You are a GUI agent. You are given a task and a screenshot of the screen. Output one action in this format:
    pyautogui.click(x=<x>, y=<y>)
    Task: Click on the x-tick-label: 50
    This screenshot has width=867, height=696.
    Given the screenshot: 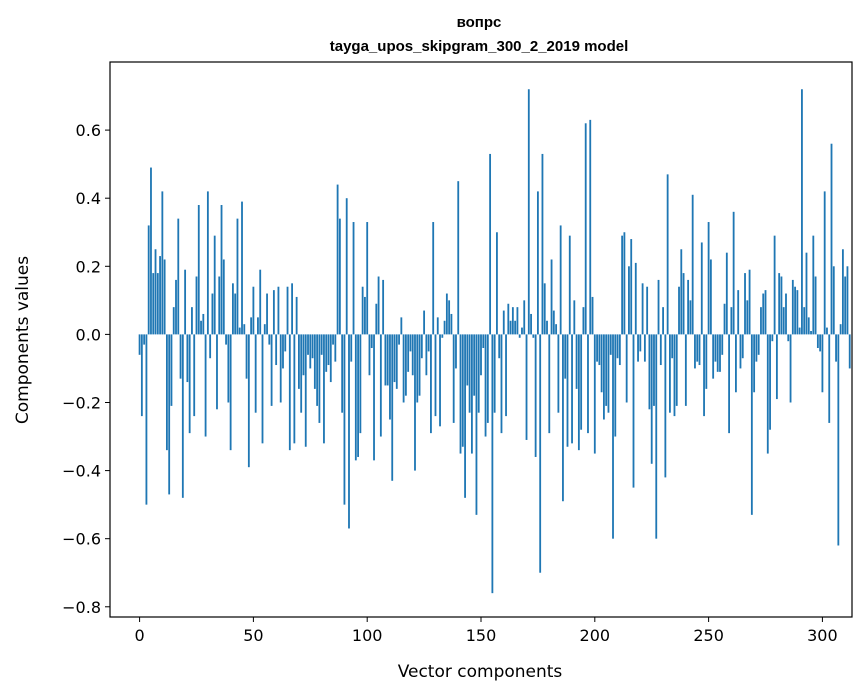 What is the action you would take?
    pyautogui.click(x=253, y=635)
    